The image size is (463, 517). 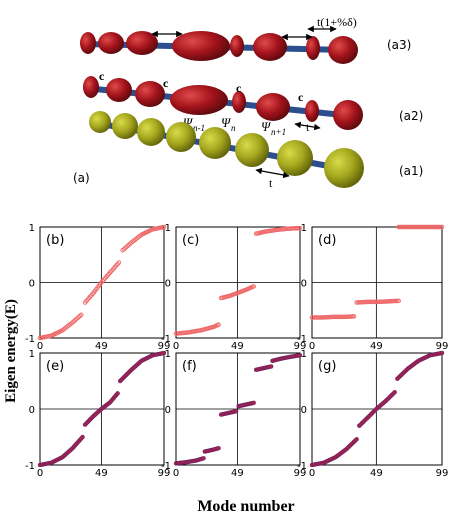 What do you see at coordinates (97, 414) in the screenshot?
I see `plot-panel: 0 49 99-101(e)` at bounding box center [97, 414].